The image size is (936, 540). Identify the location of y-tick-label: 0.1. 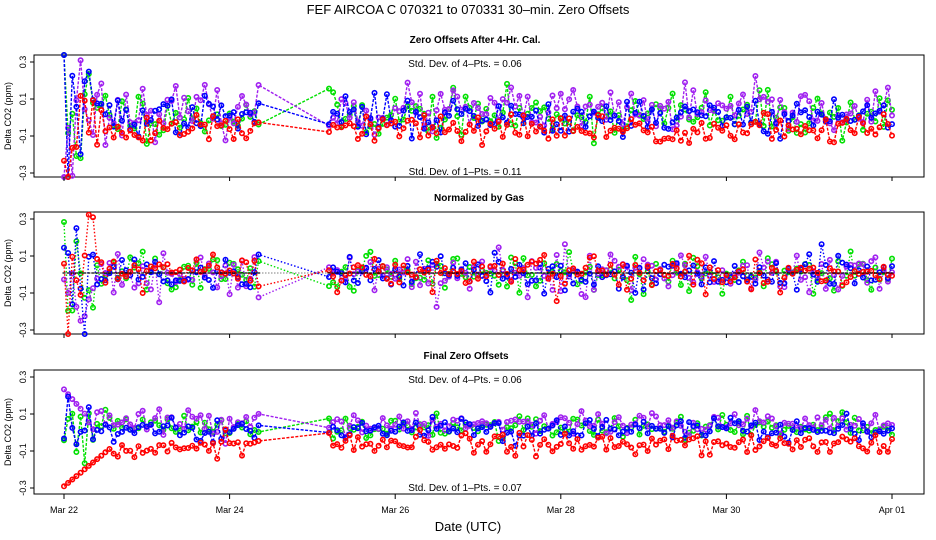
(23, 414).